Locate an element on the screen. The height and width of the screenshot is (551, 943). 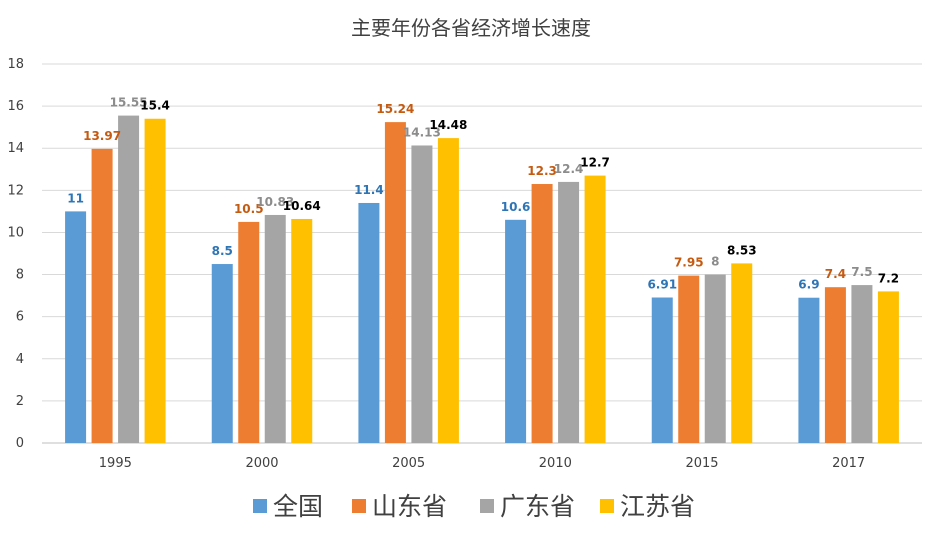
data-label: 10.83 is located at coordinates (275, 202).